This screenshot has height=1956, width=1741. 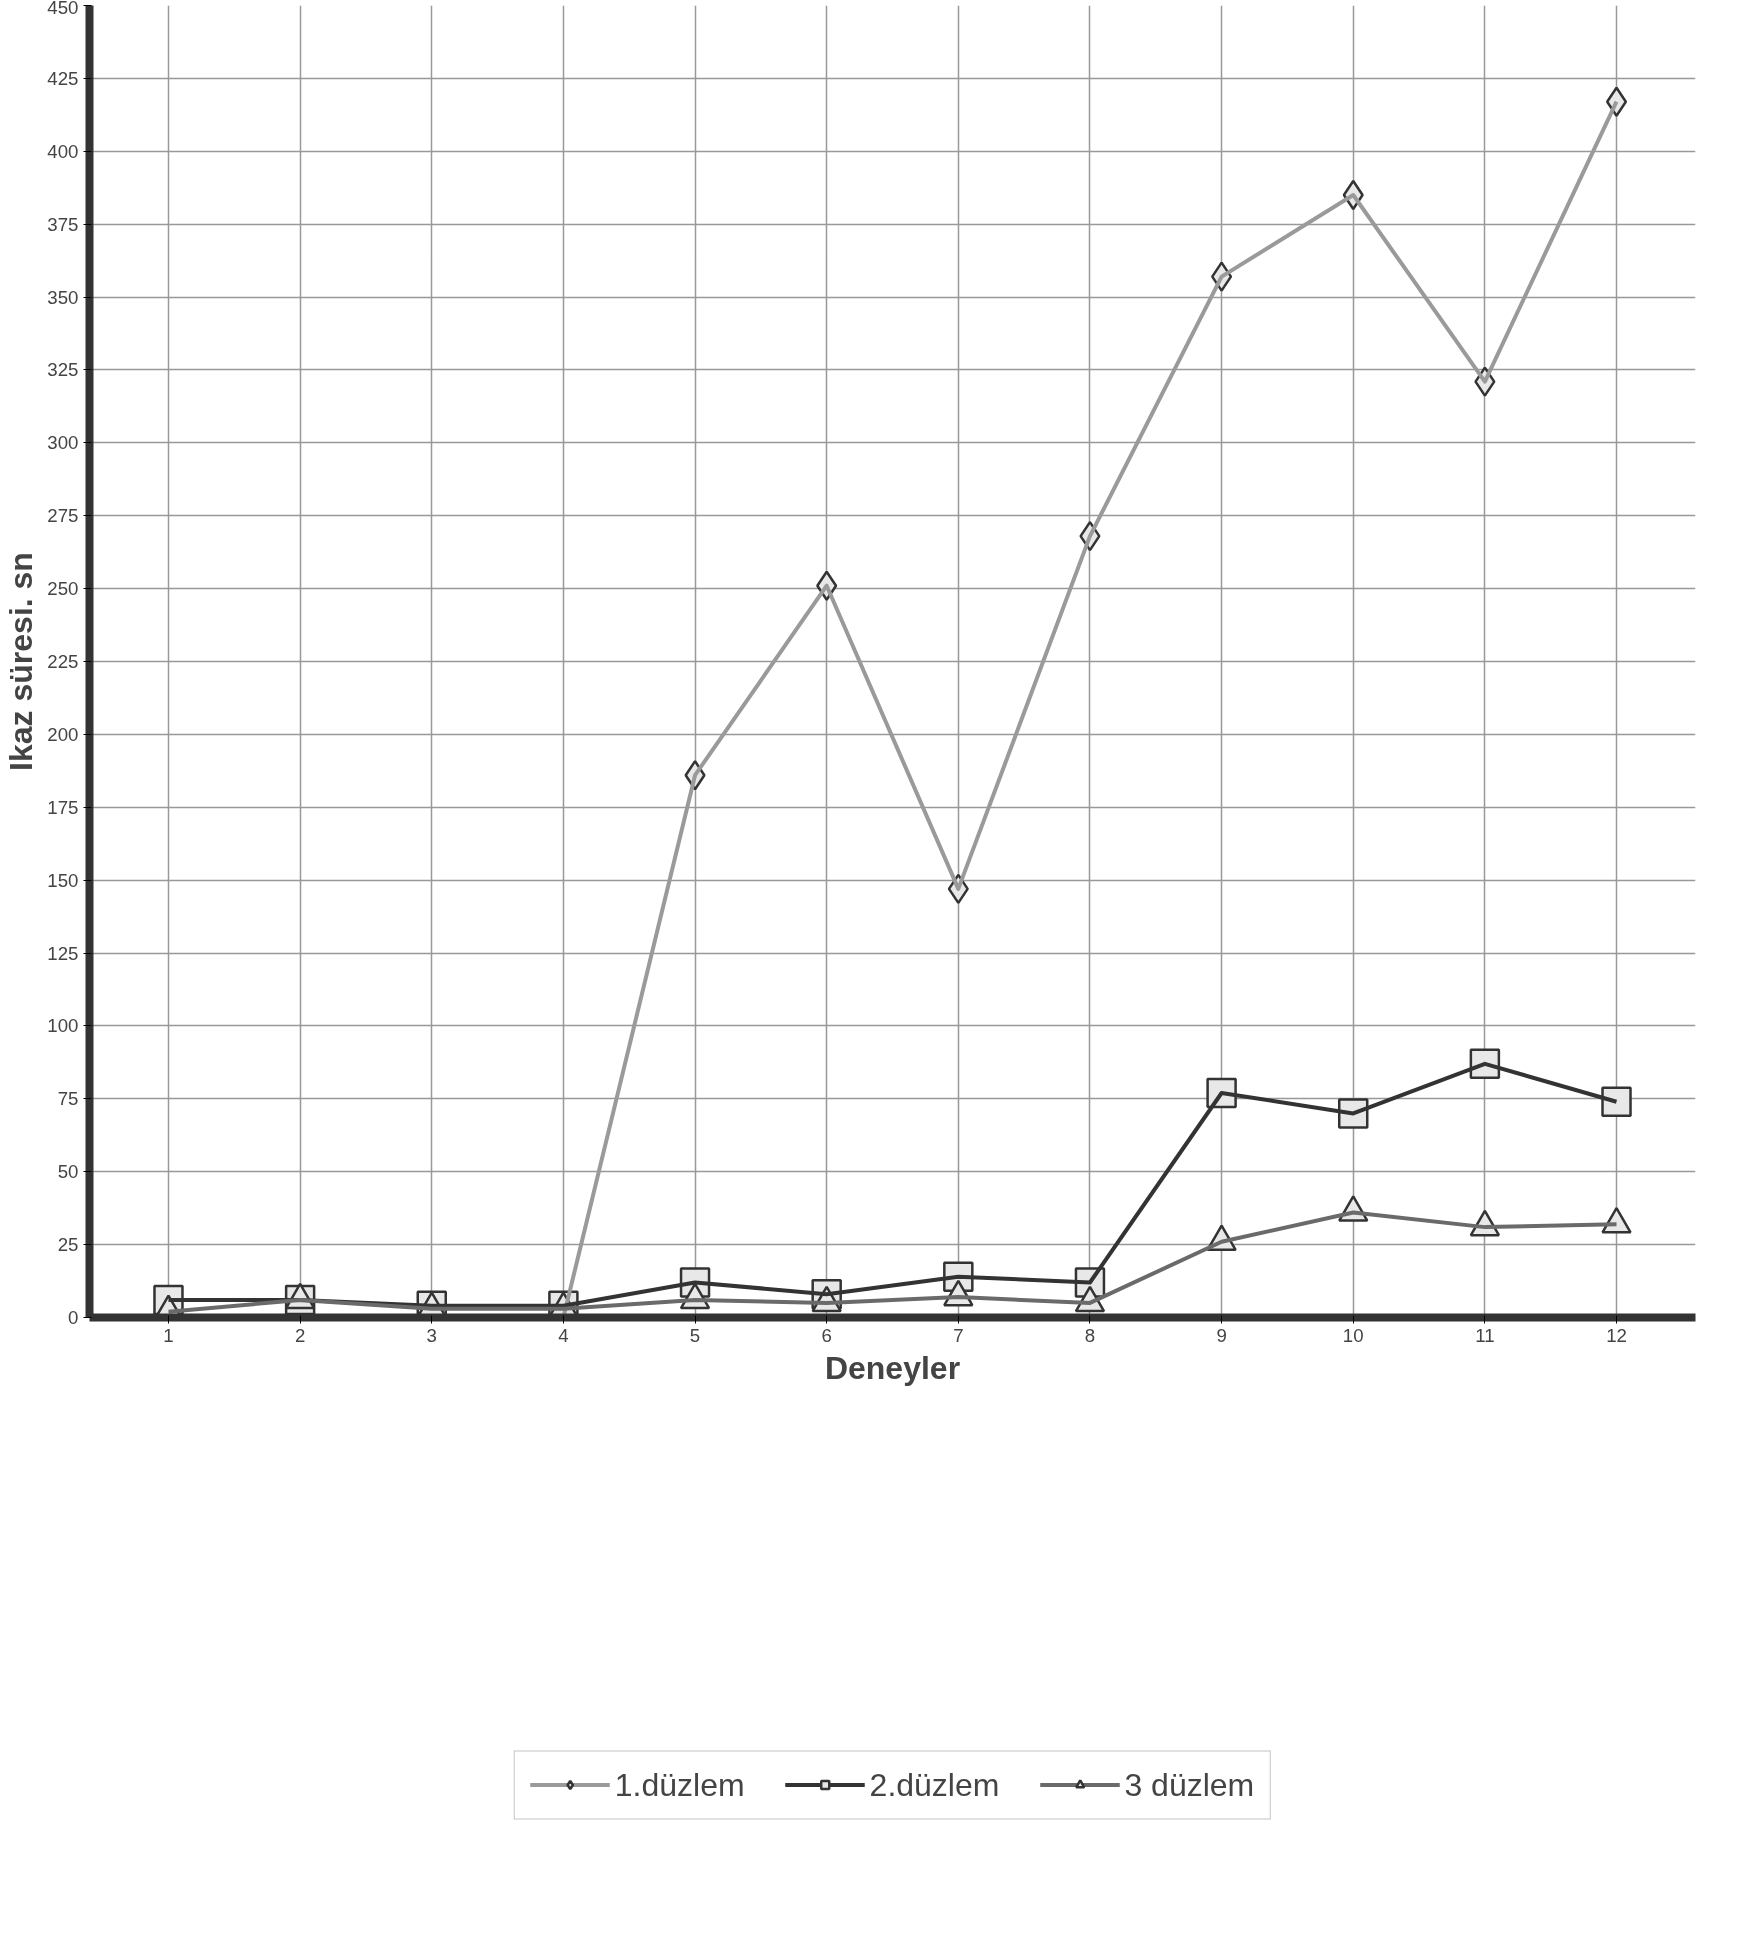 What do you see at coordinates (73, 1317) in the screenshot?
I see `y-tick-label: 0` at bounding box center [73, 1317].